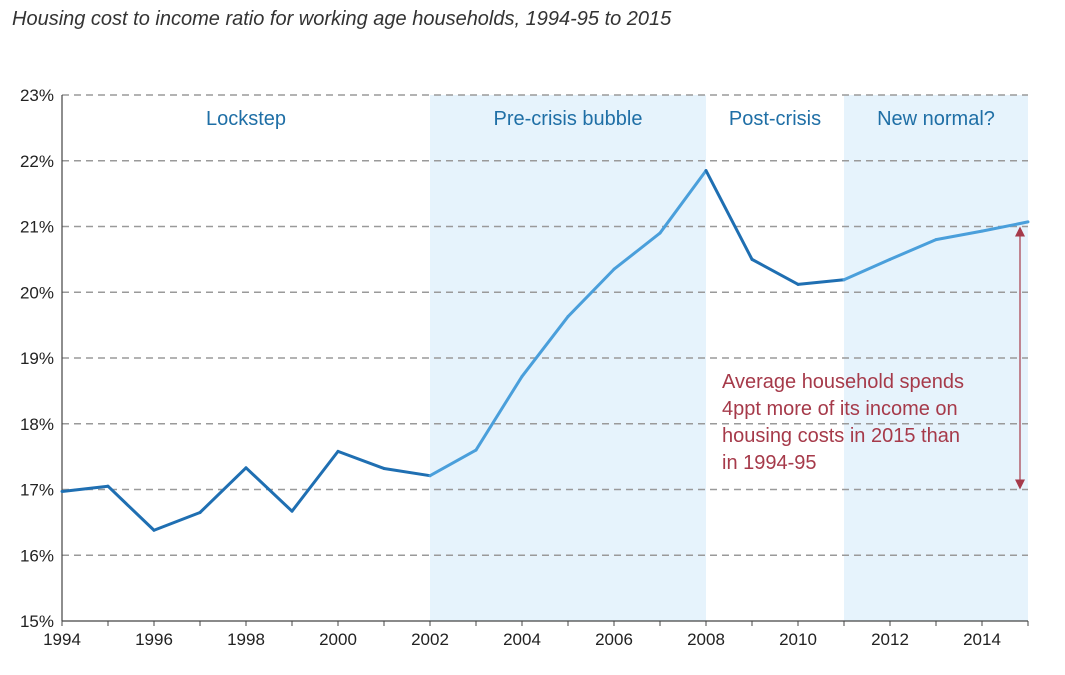 The image size is (1065, 675). I want to click on y-tick-label: 23%, so click(37, 95).